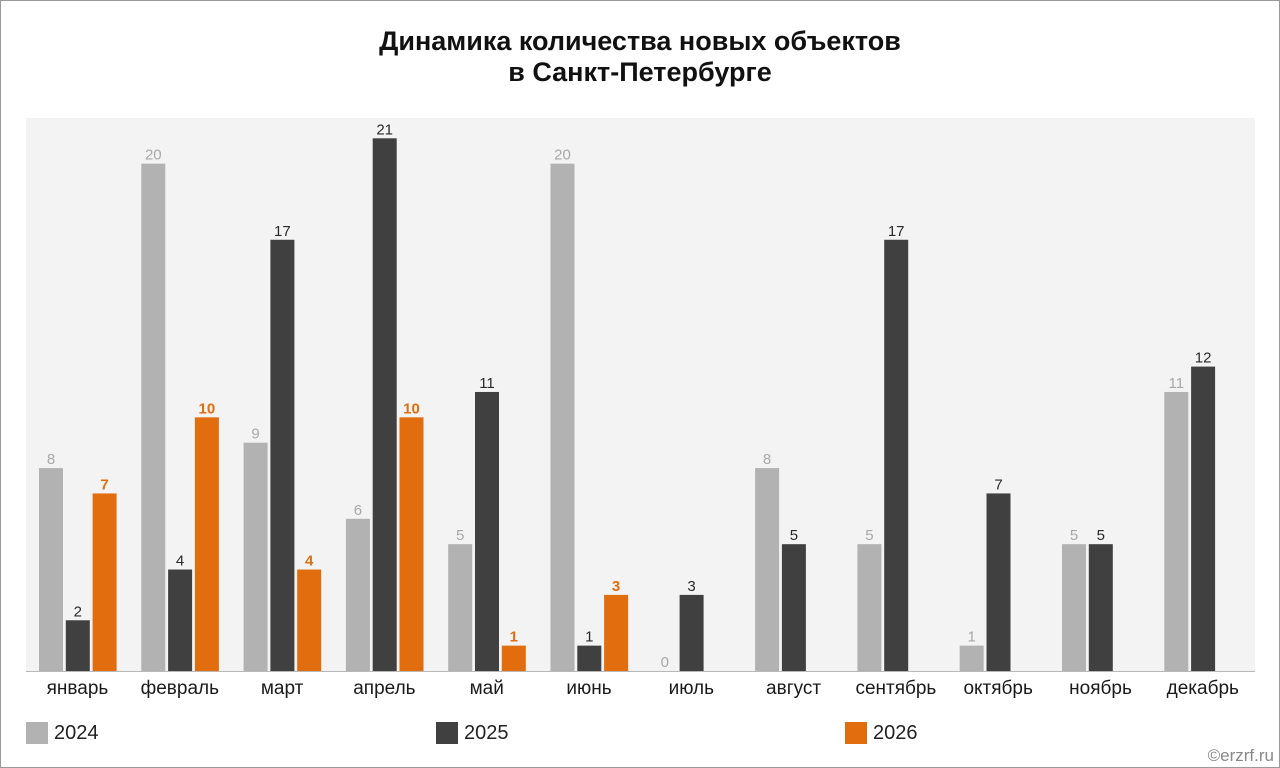 This screenshot has height=768, width=1280. What do you see at coordinates (487, 688) in the screenshot?
I see `category-label-5: май` at bounding box center [487, 688].